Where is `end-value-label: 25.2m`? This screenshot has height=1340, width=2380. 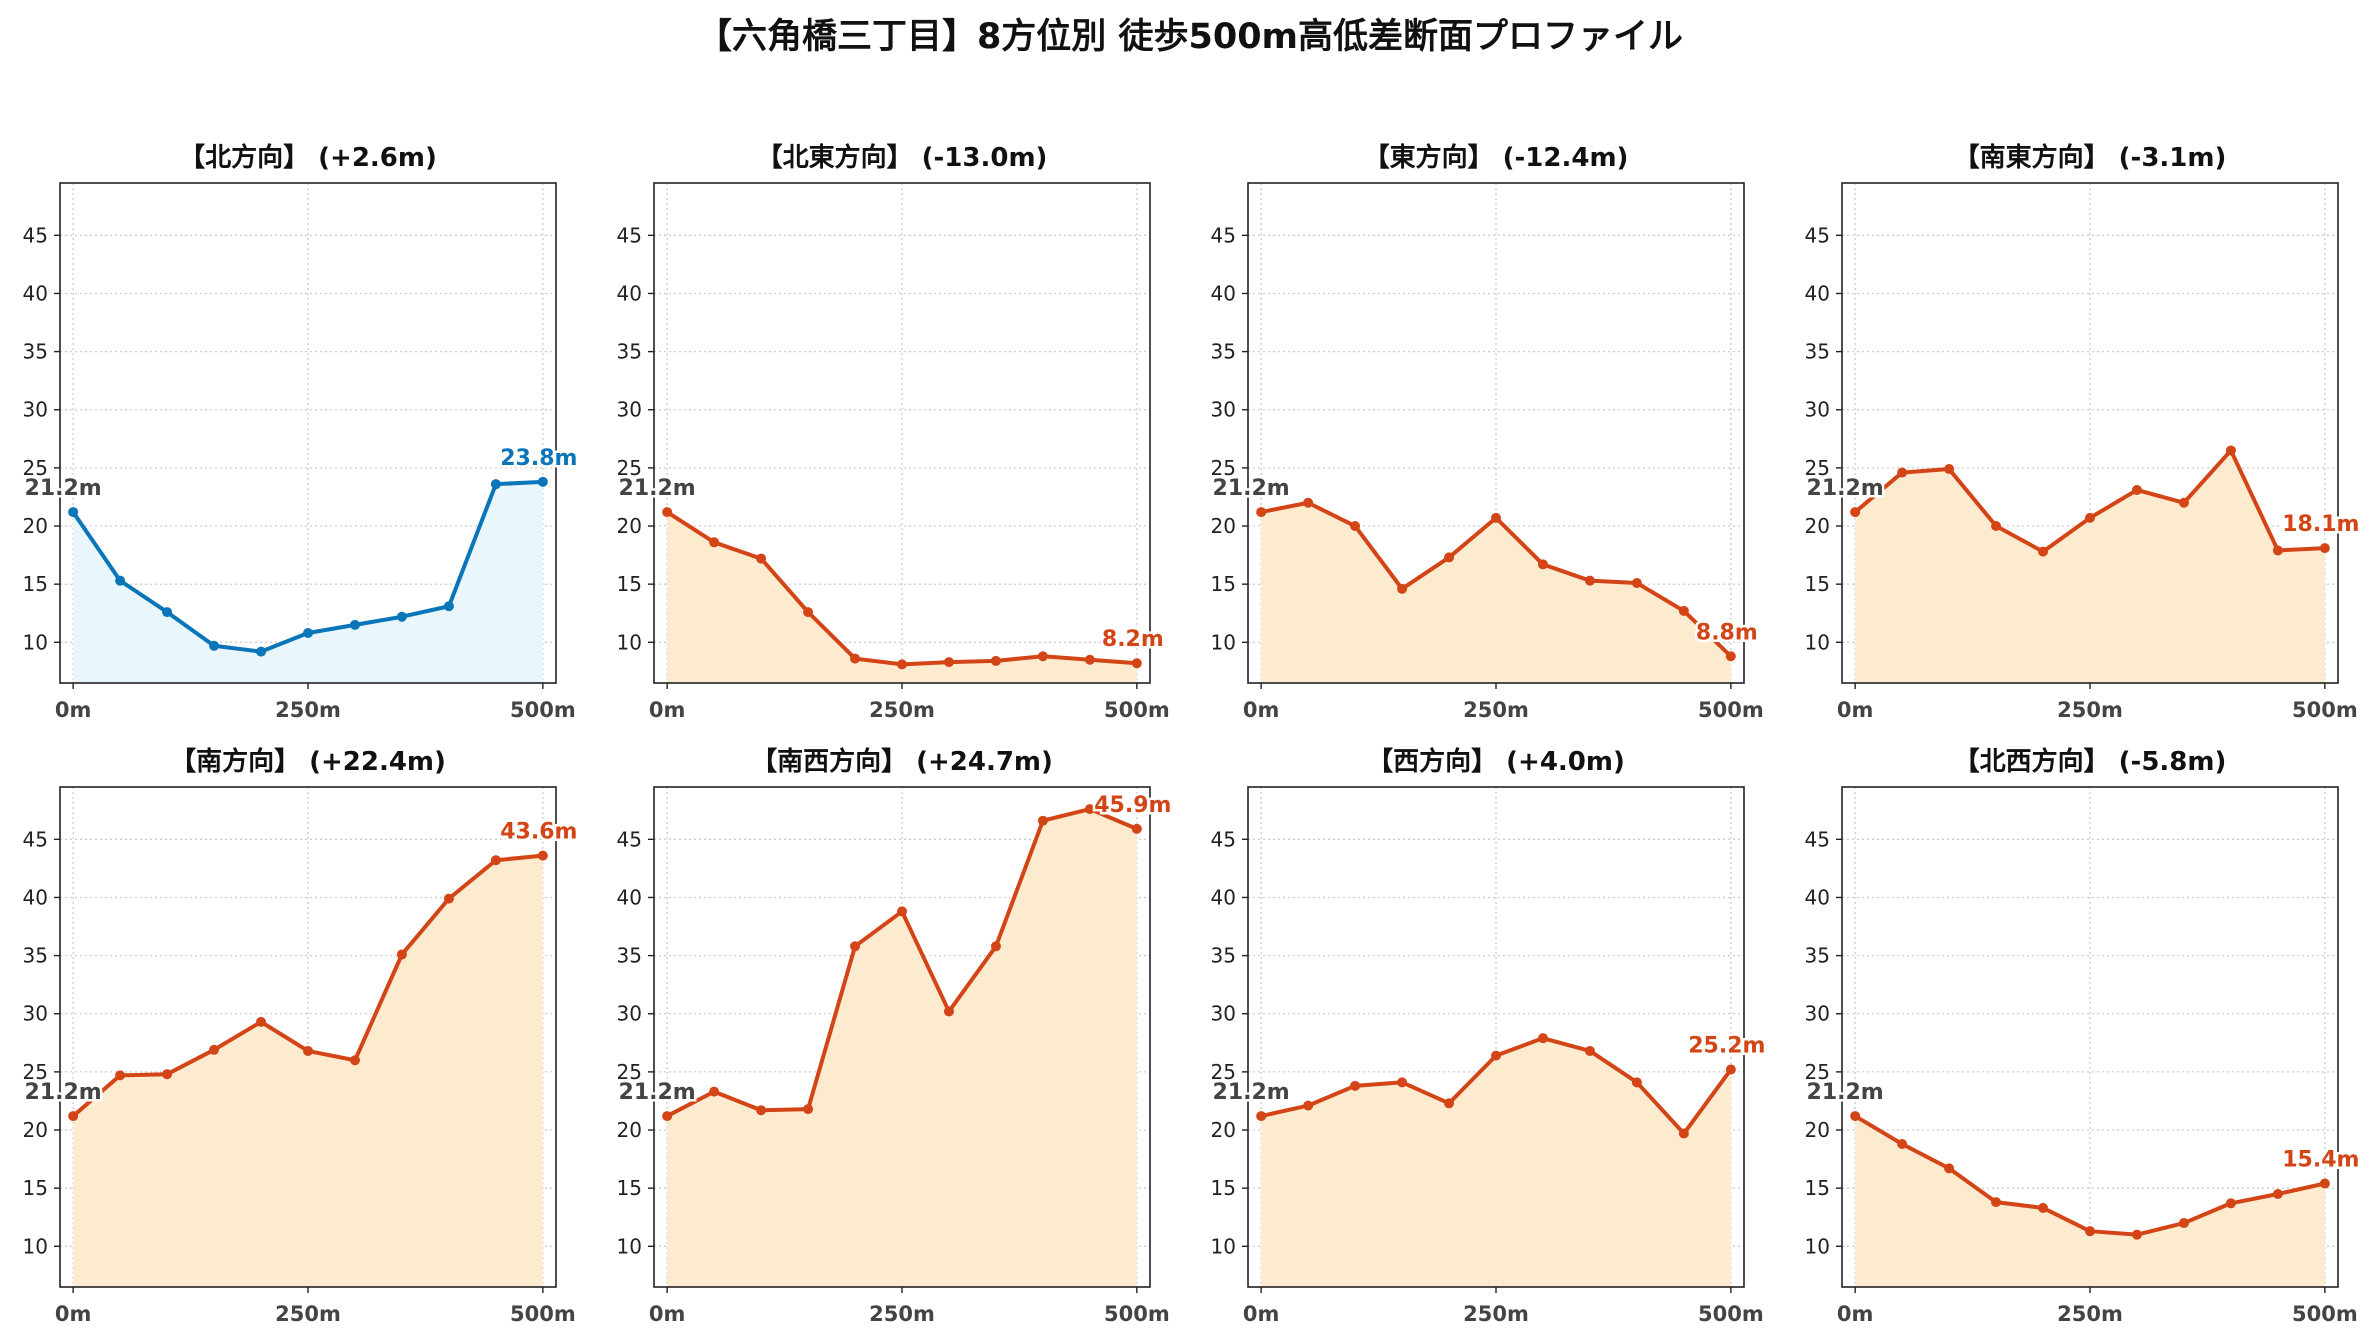
end-value-label: 25.2m is located at coordinates (1726, 1046).